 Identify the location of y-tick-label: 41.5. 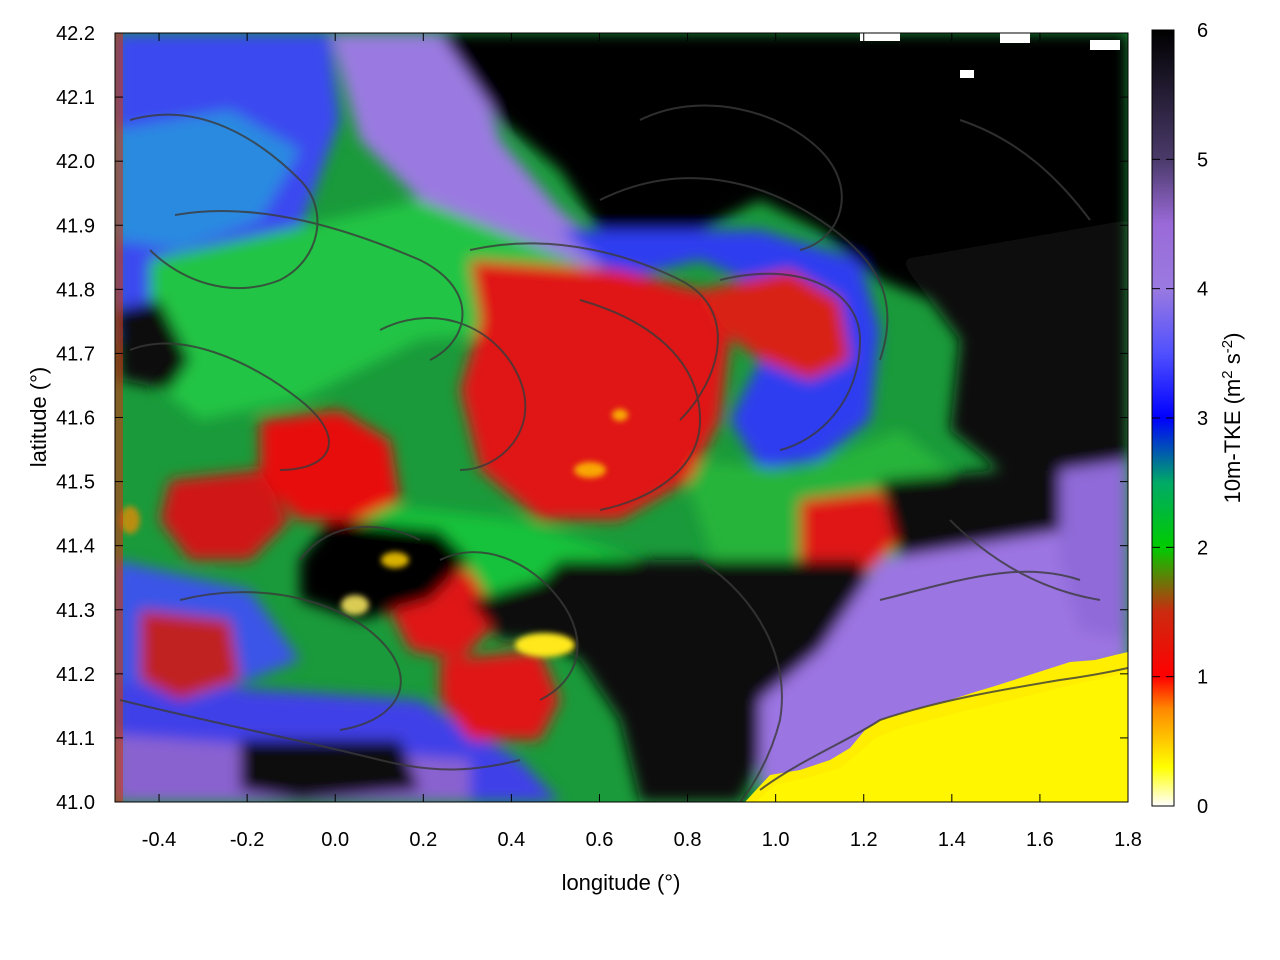
(75, 483).